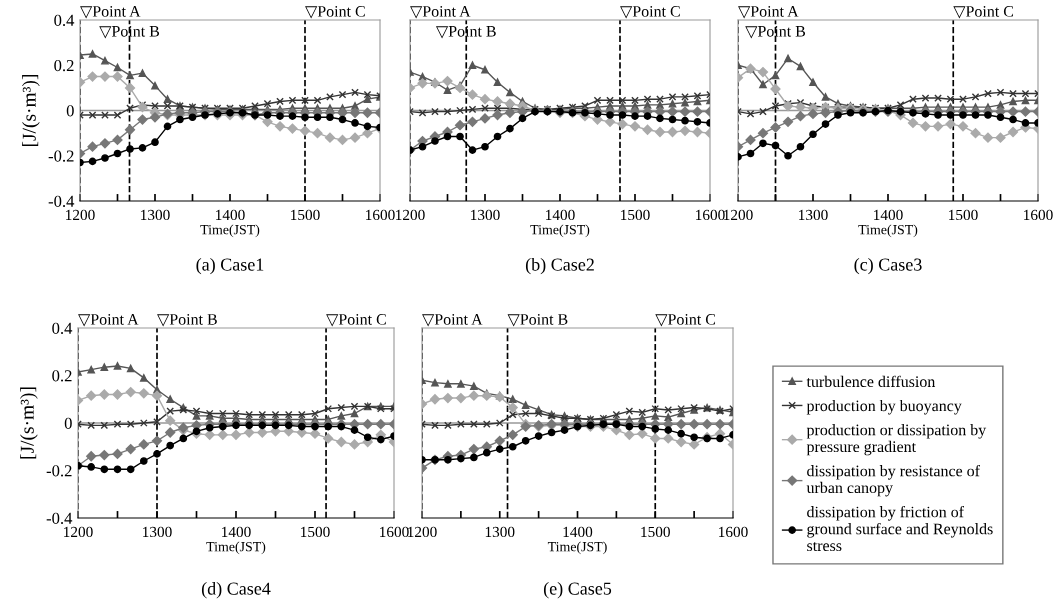 The width and height of the screenshot is (1062, 611). I want to click on legend-label: turbulence diffusion, so click(871, 381).